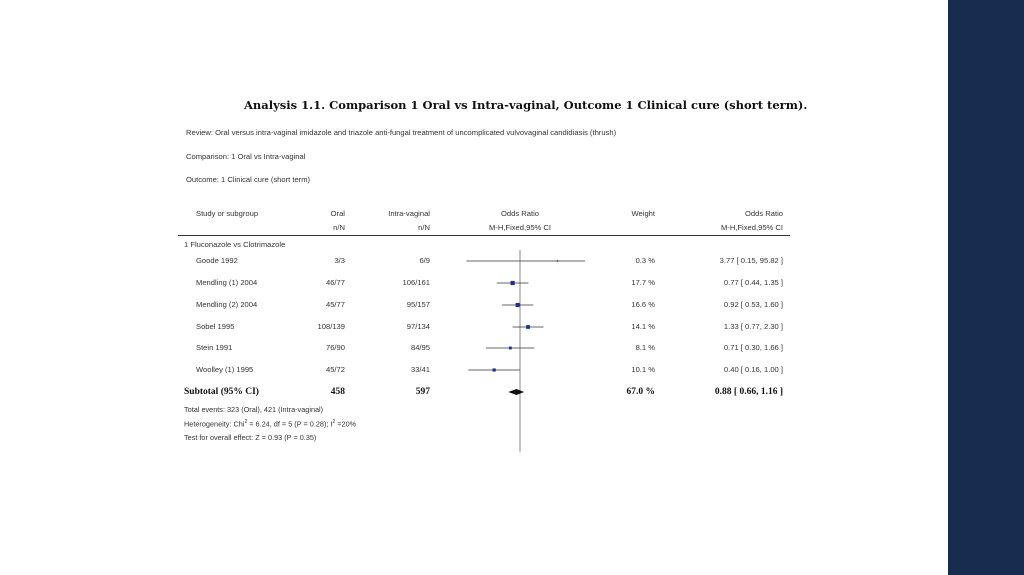 The height and width of the screenshot is (575, 1024). Describe the element at coordinates (753, 282) in the screenshot. I see `study-odds-ratio: 0.77 [ 0.44, 1.35 ]` at that location.